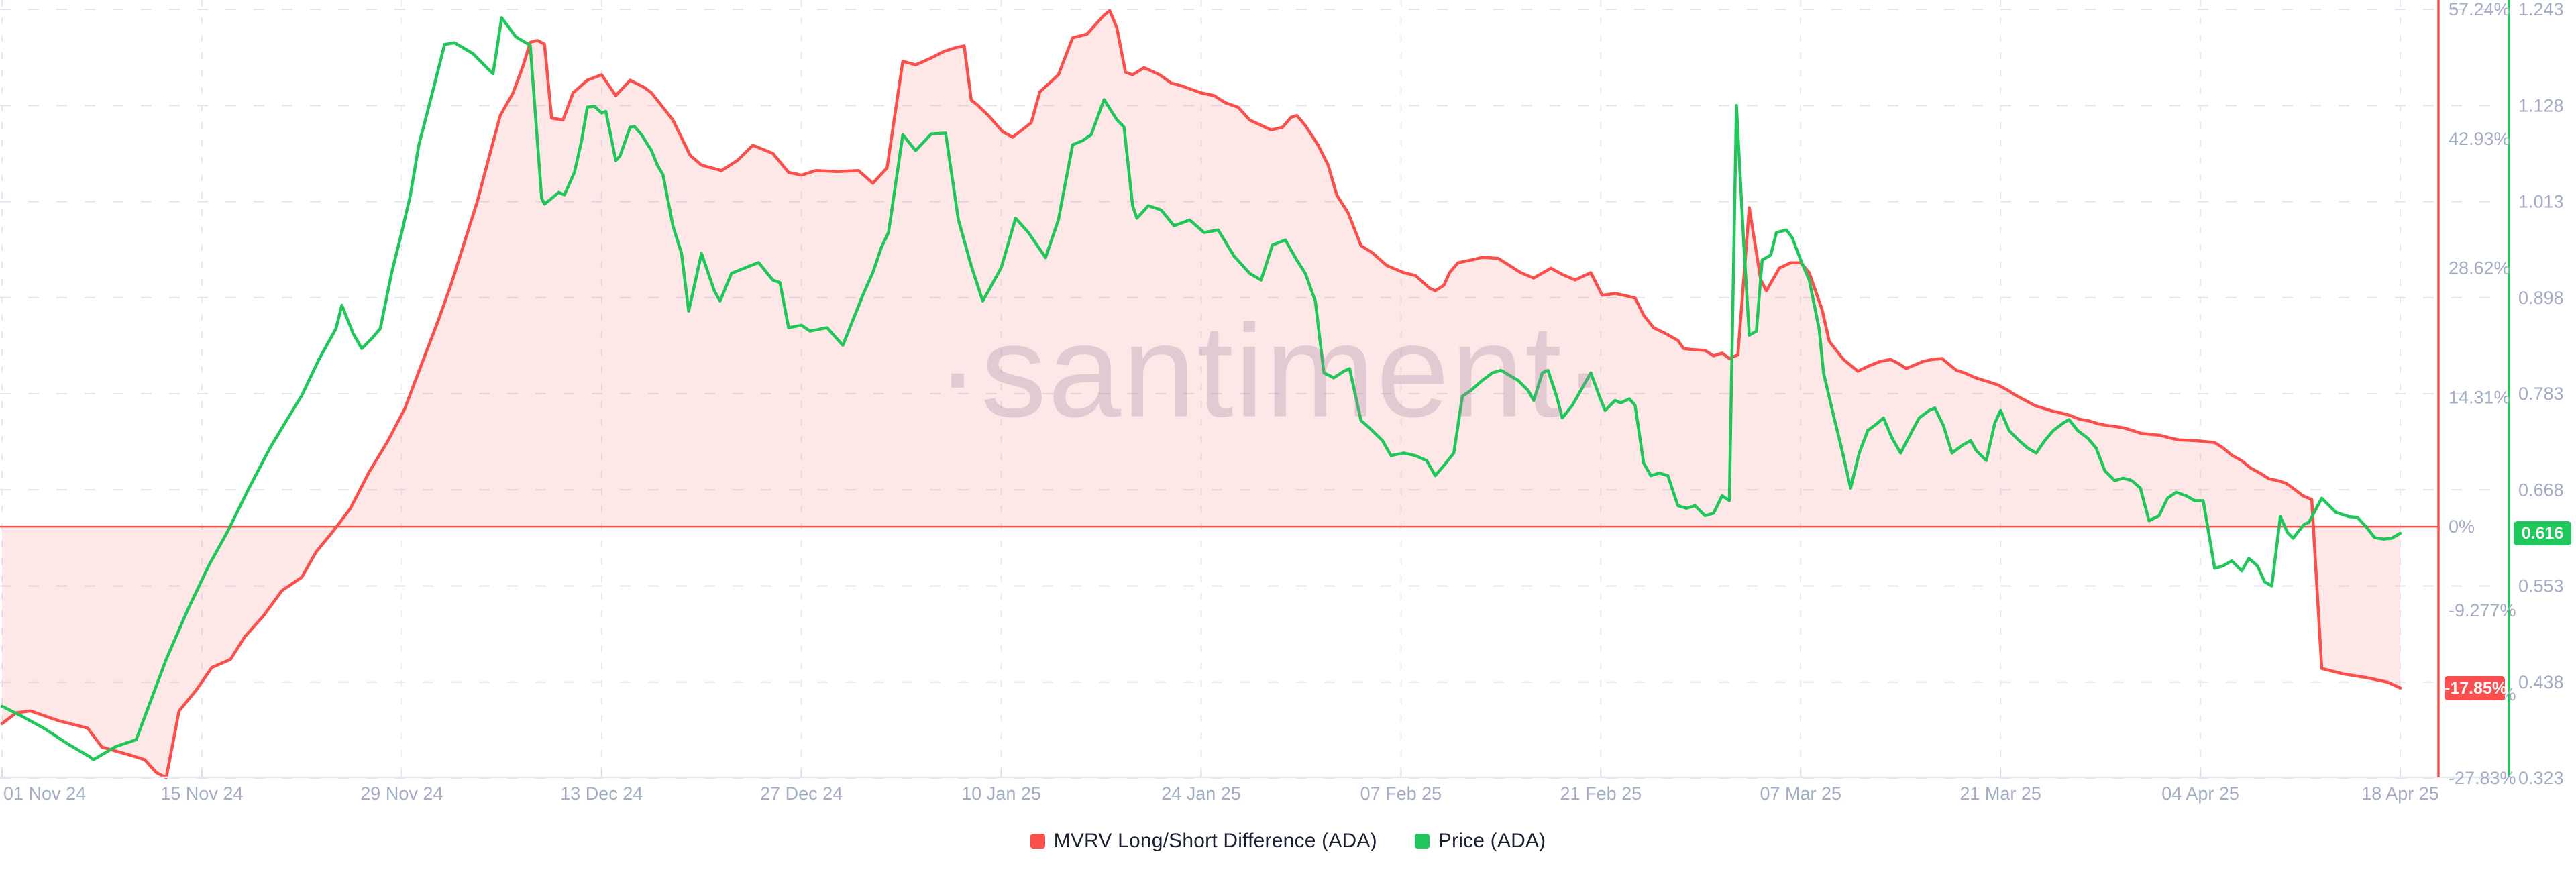 The height and width of the screenshot is (872, 2576). I want to click on price-legend-swatch-icon, so click(1422, 841).